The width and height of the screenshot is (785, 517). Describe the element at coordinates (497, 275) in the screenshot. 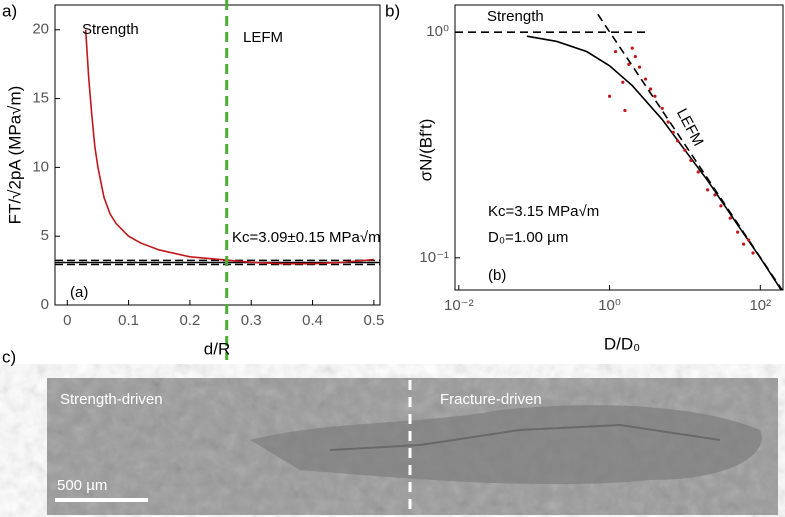

I see `inset-label: (b)` at that location.